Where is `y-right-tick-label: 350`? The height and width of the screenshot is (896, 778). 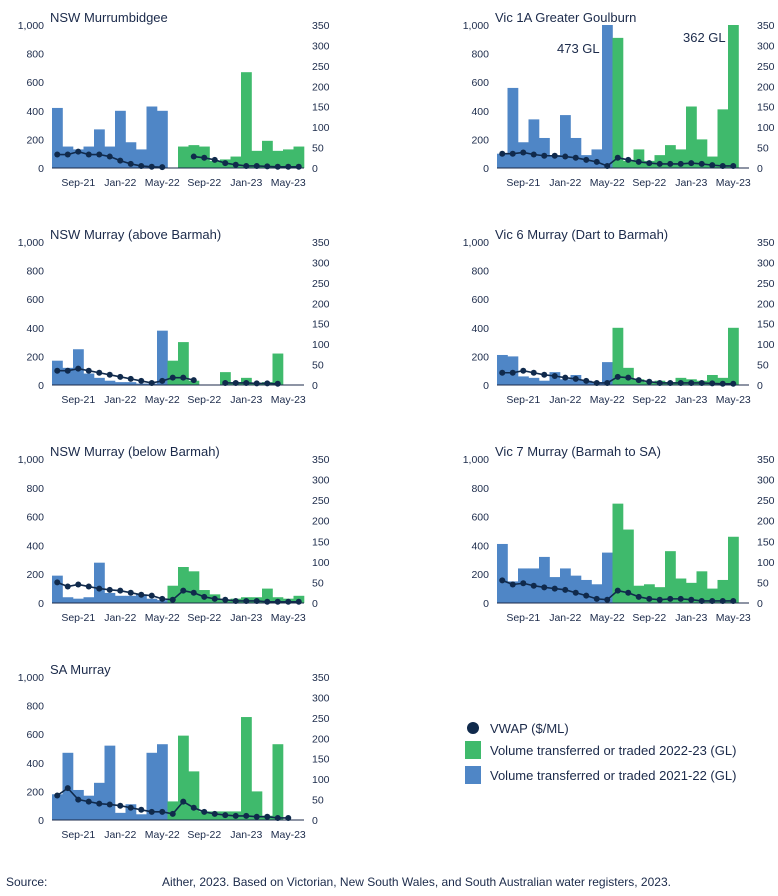 y-right-tick-label: 350 is located at coordinates (766, 26).